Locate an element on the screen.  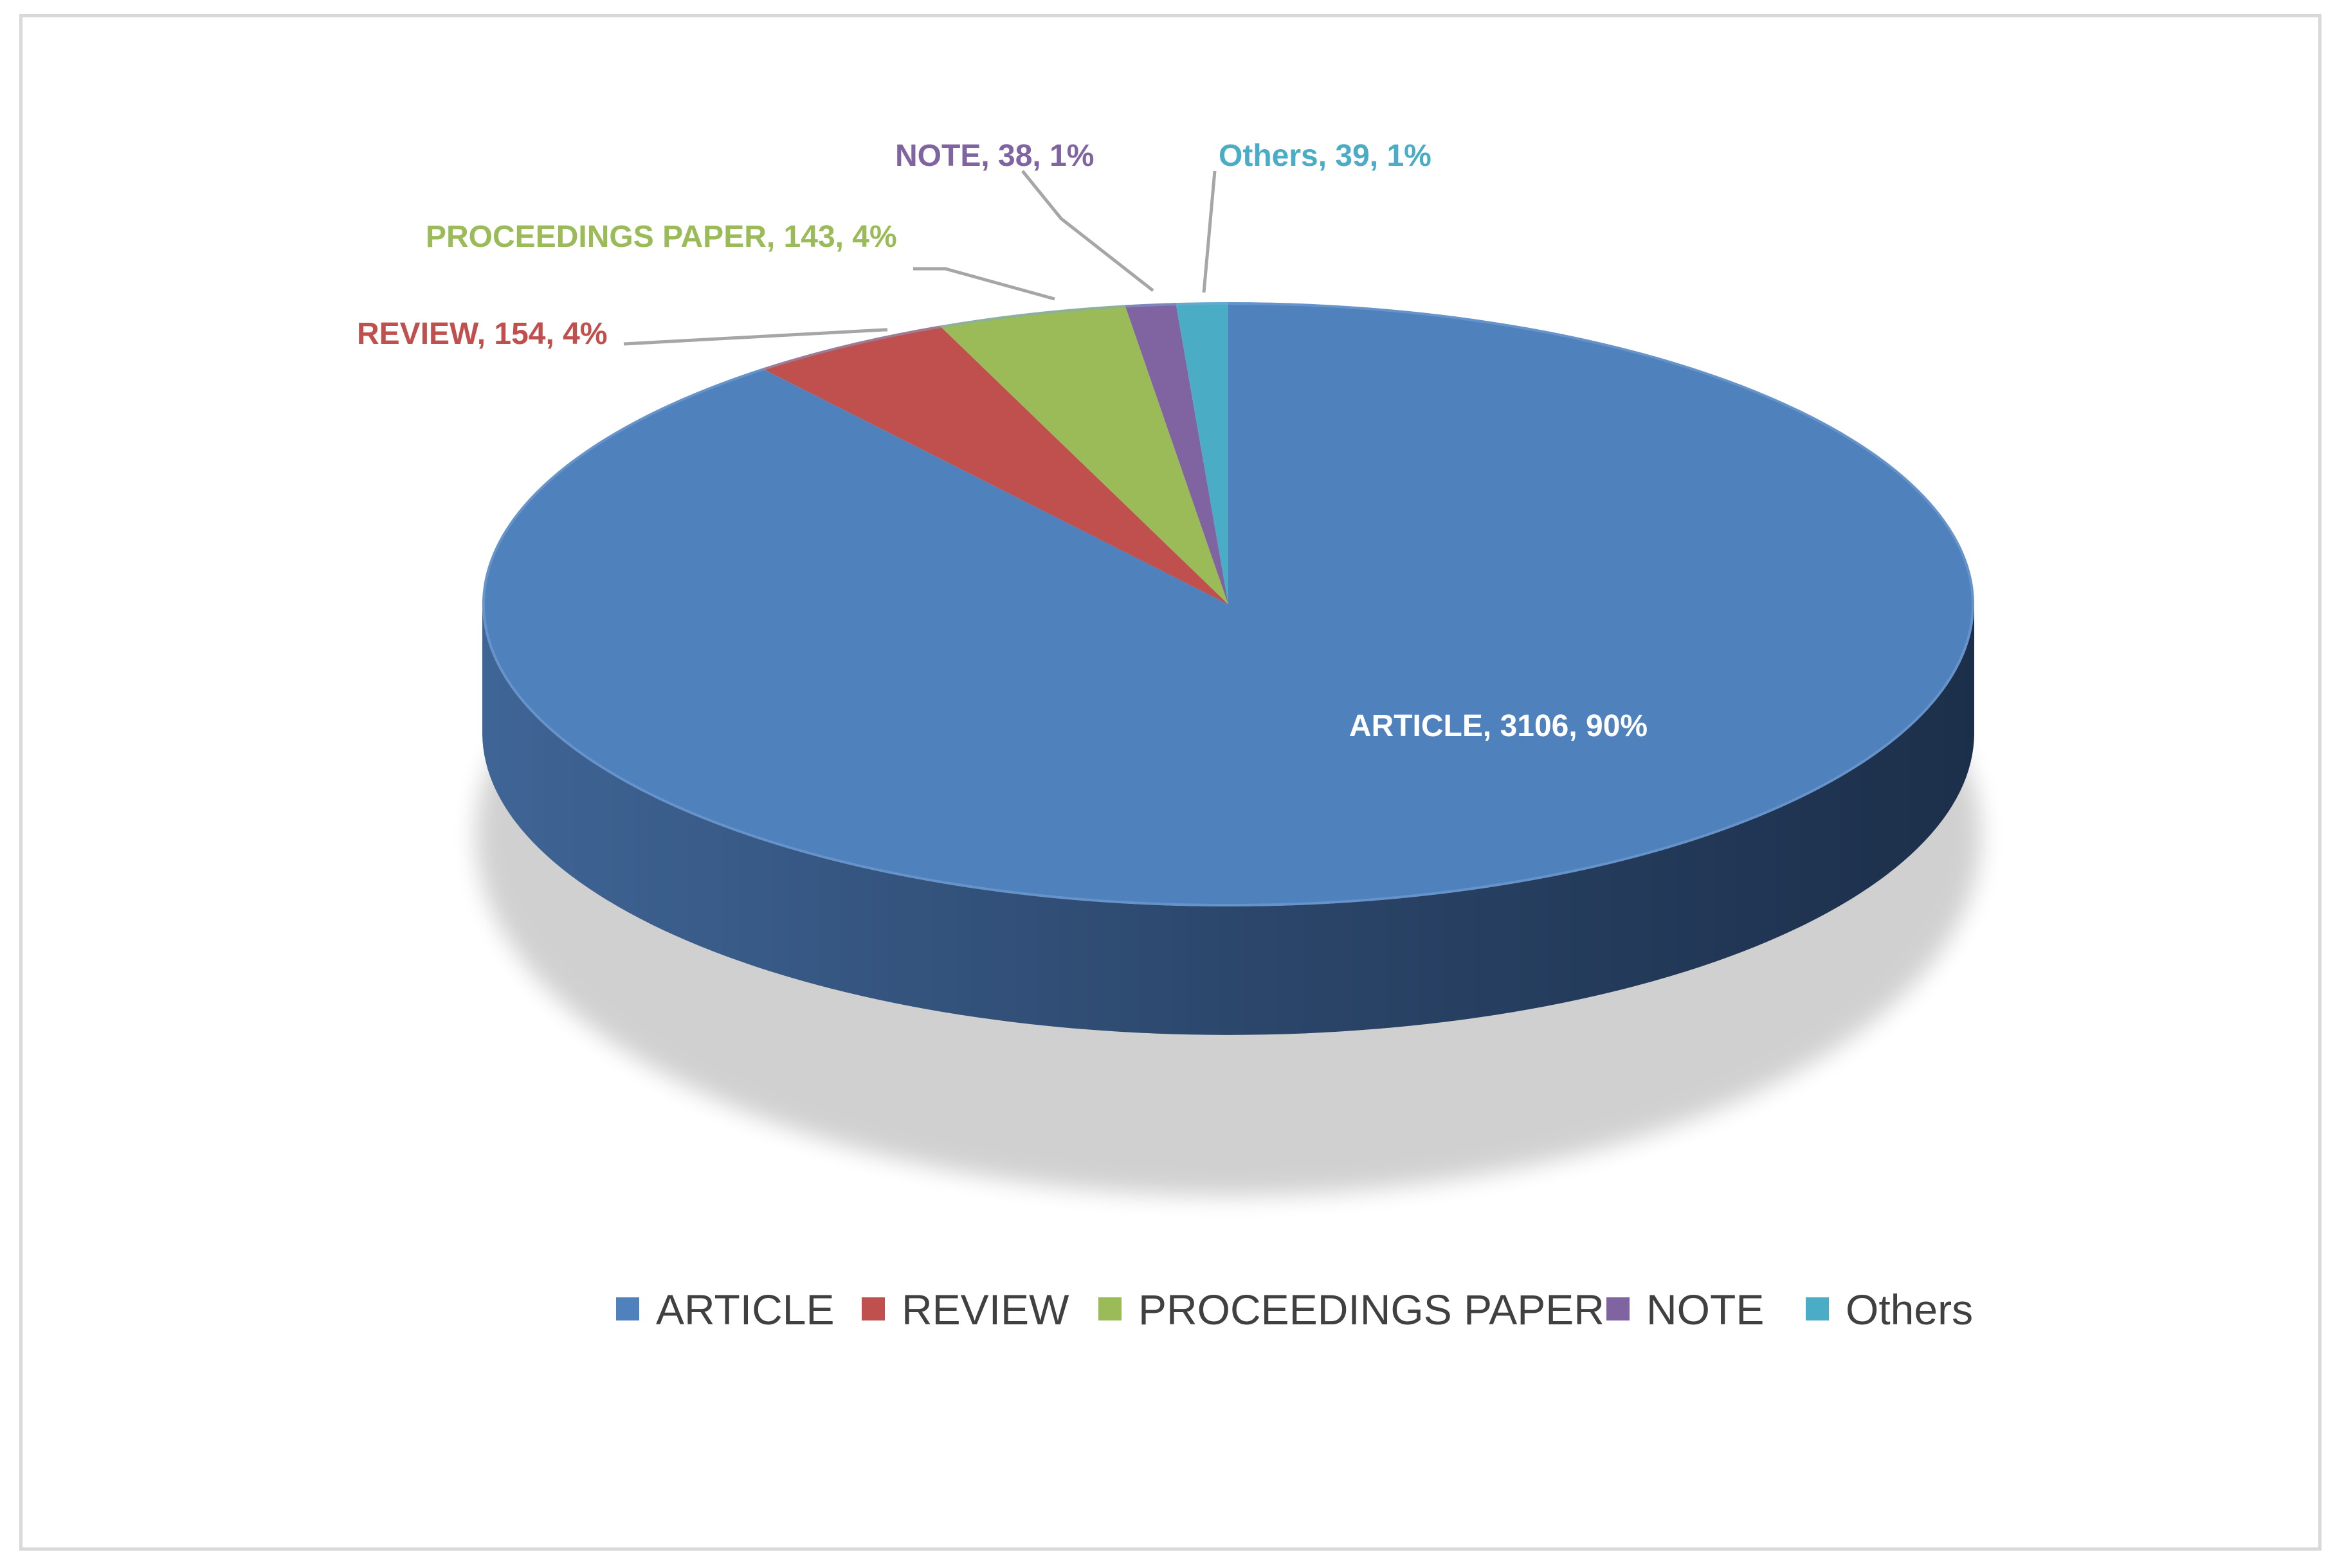
data-label-proceedings-paper: PROCEEDINGS PAPER, 143, 4% is located at coordinates (661, 237).